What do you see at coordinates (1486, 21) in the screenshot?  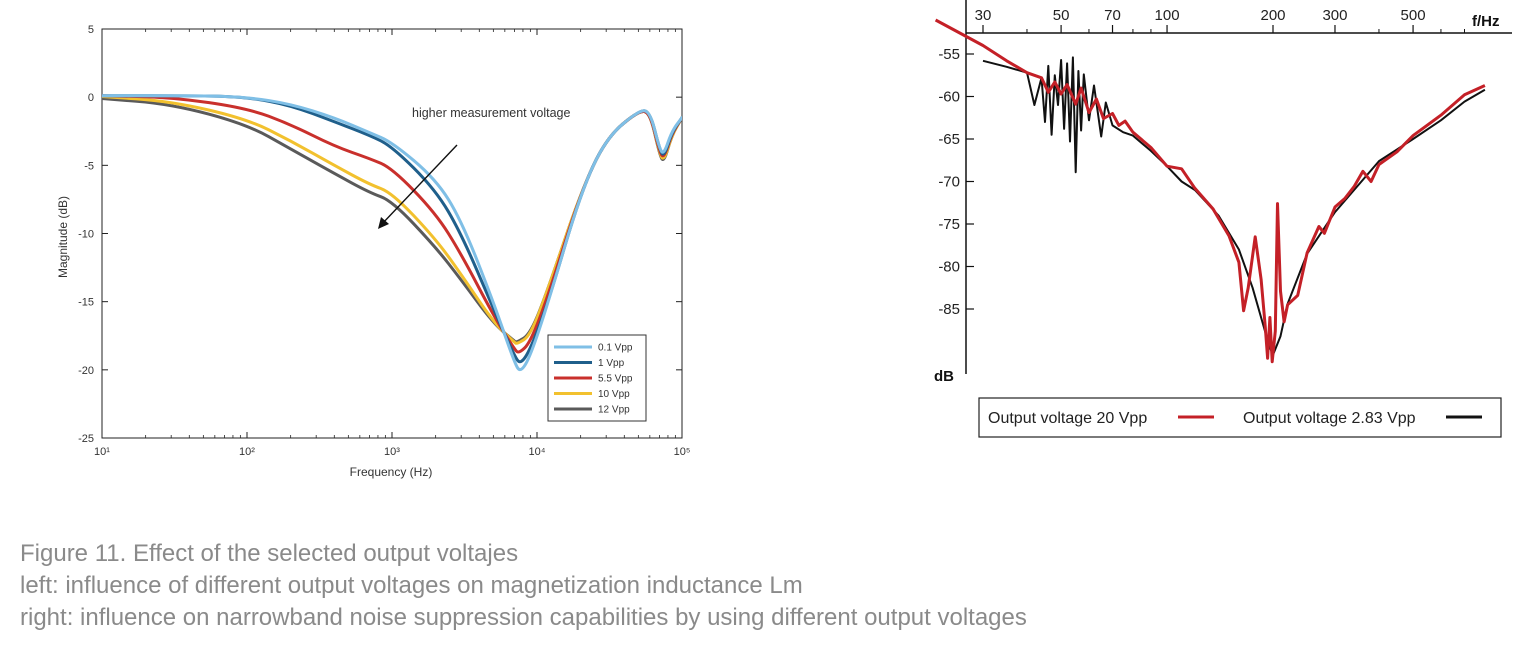 I see `right-x-axis-label: f/Hz` at bounding box center [1486, 21].